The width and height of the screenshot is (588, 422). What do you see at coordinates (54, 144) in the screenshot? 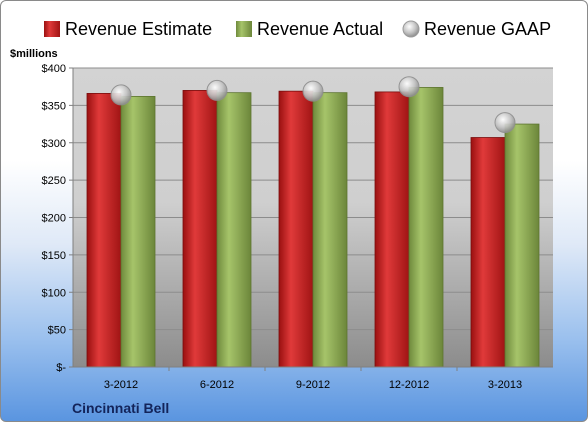
I see `y-tick-label: $300` at bounding box center [54, 144].